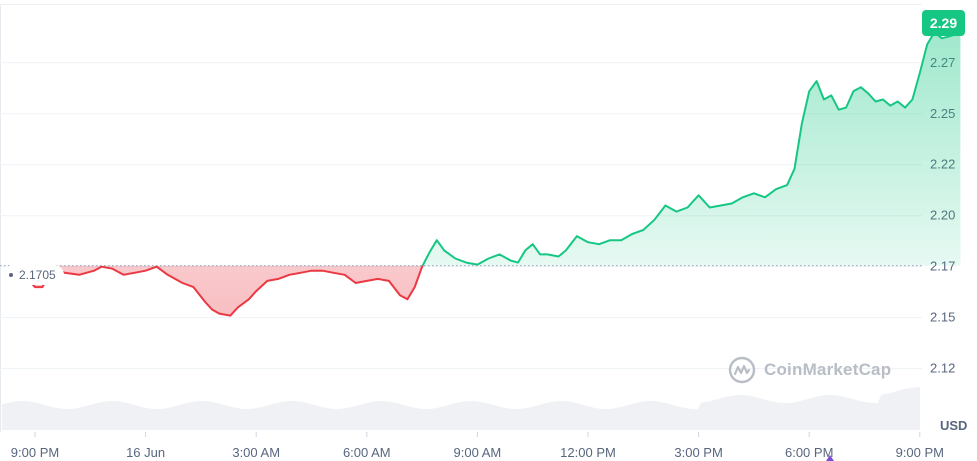  What do you see at coordinates (830, 458) in the screenshot?
I see `event-marker-icon` at bounding box center [830, 458].